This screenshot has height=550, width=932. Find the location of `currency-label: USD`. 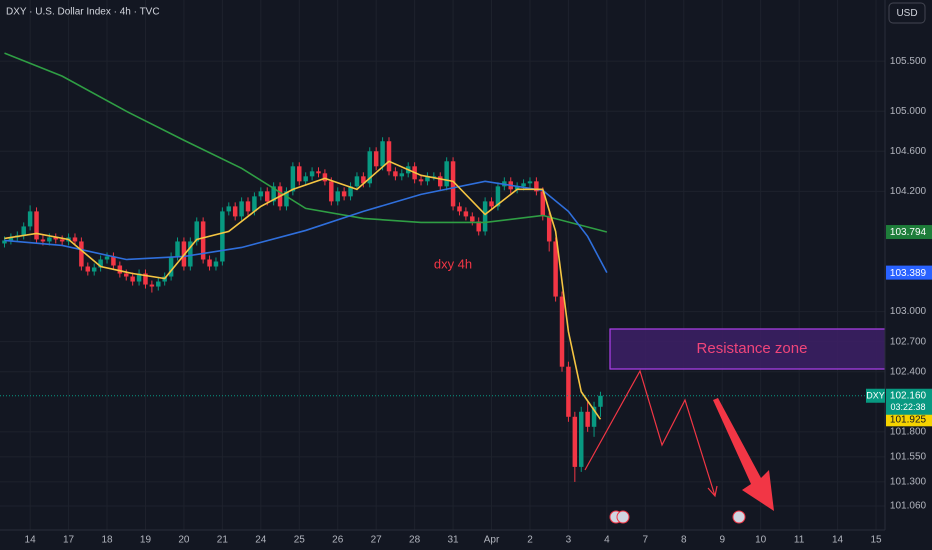

currency-label: USD is located at coordinates (906, 13).